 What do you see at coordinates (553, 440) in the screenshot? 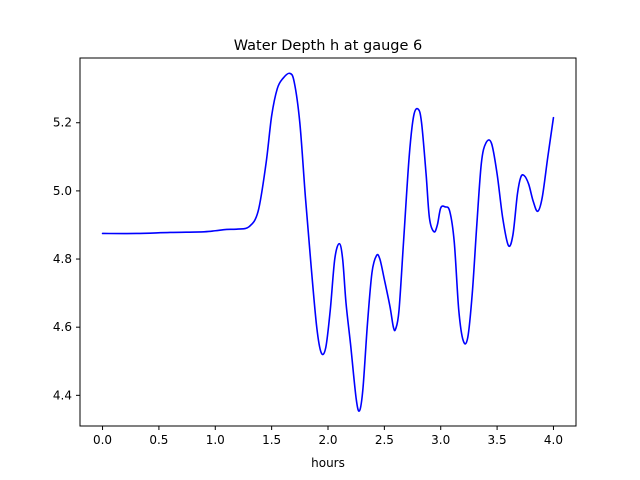
I see `x-tick-label: 4.0` at bounding box center [553, 440].